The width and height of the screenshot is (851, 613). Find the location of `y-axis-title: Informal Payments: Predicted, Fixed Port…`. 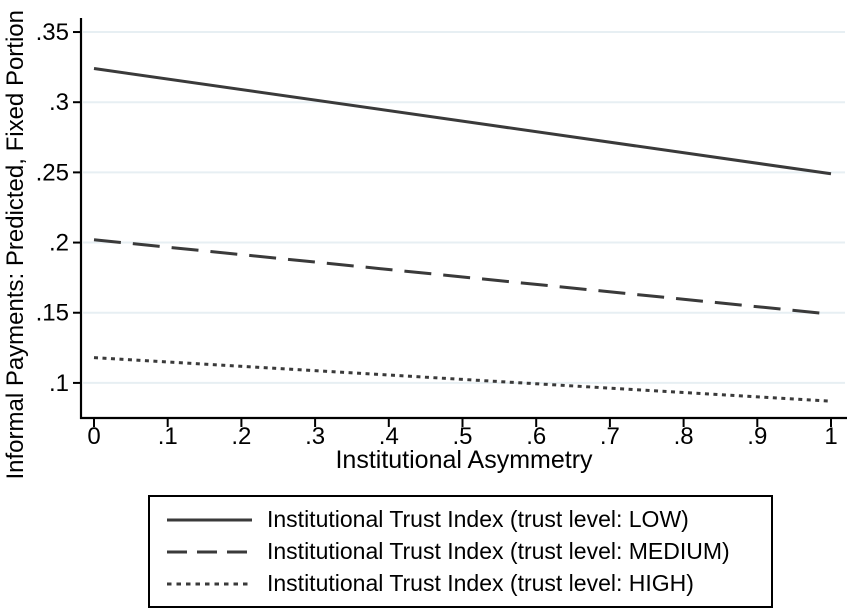

y-axis-title: Informal Payments: Predicted, Fixed Port… is located at coordinates (15, 245).